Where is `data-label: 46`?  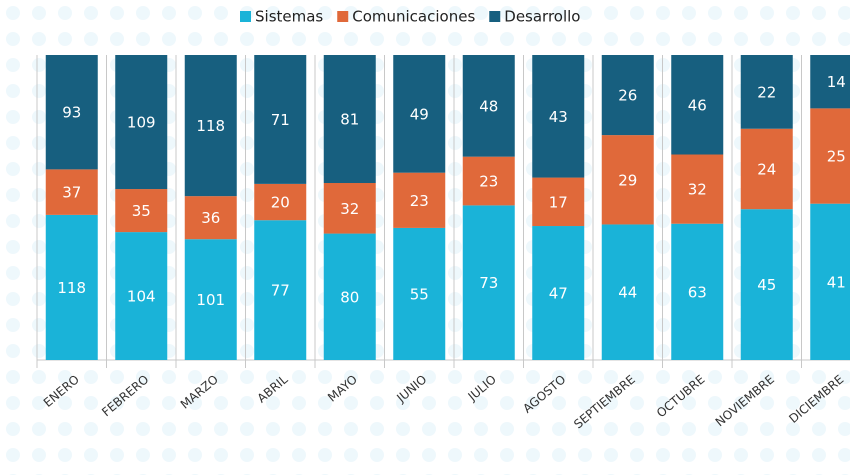
data-label: 46 is located at coordinates (697, 105).